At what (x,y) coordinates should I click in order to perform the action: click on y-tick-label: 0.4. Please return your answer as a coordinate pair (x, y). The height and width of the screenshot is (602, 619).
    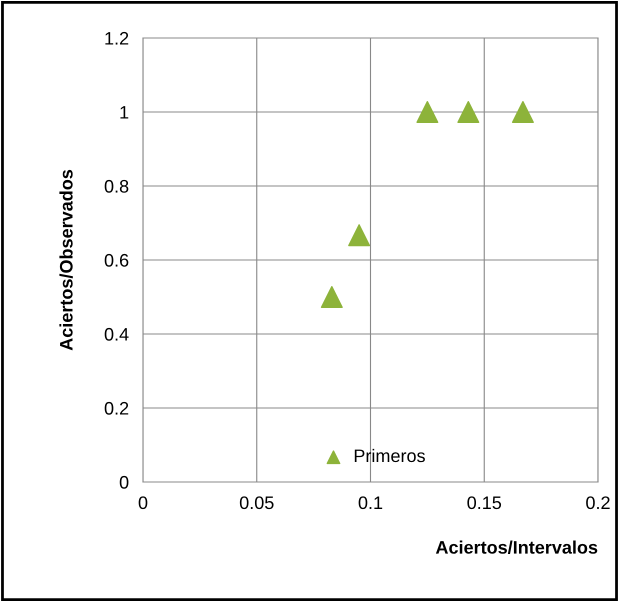
    Looking at the image, I should click on (116, 334).